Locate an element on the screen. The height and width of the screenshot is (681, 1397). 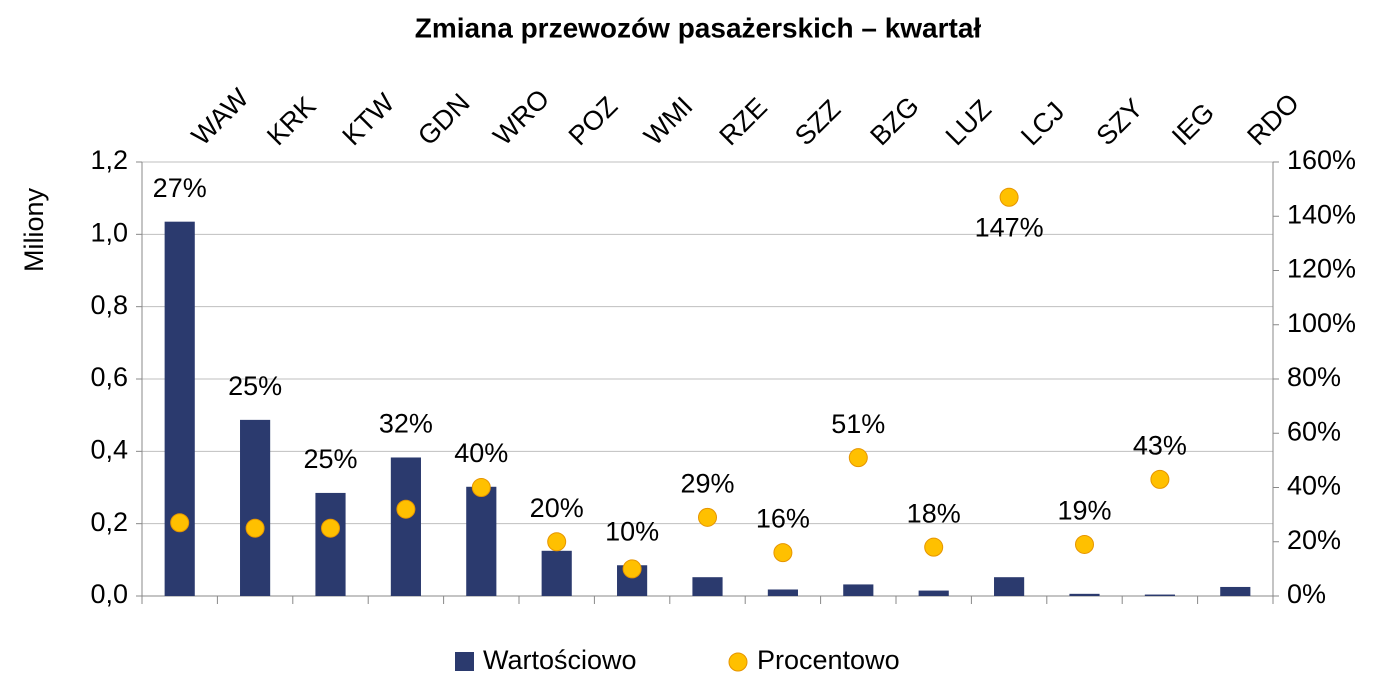
y-tick-label: 0,8 is located at coordinates (109, 305).